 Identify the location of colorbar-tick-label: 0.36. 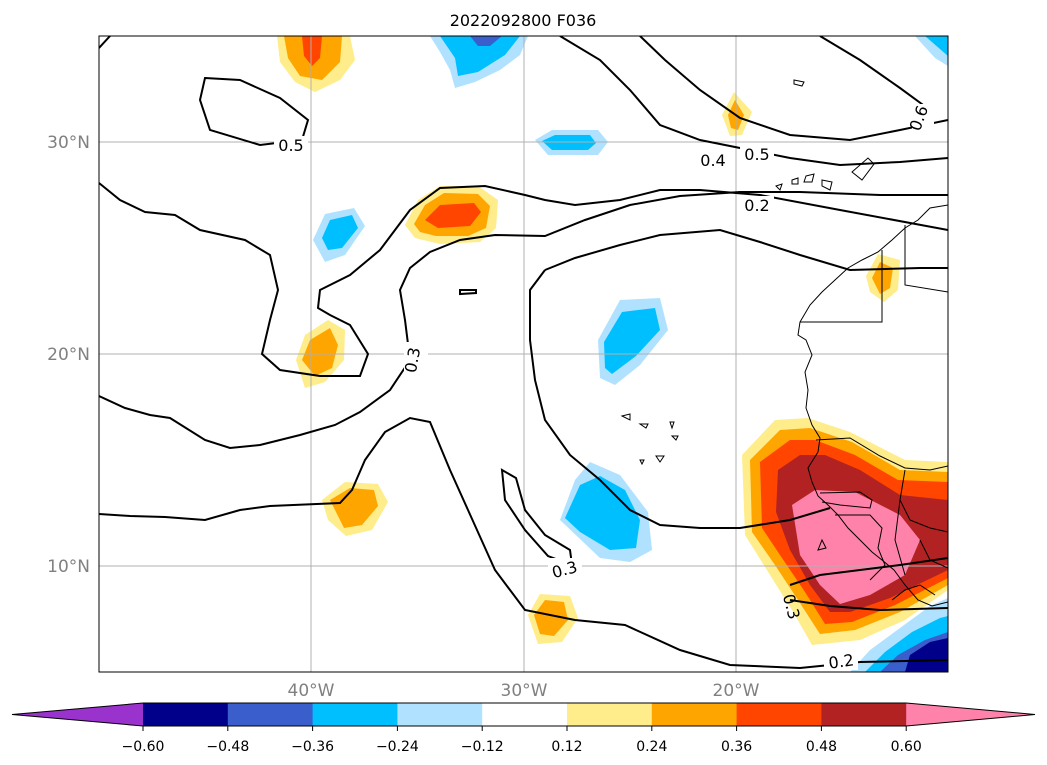
(736, 747).